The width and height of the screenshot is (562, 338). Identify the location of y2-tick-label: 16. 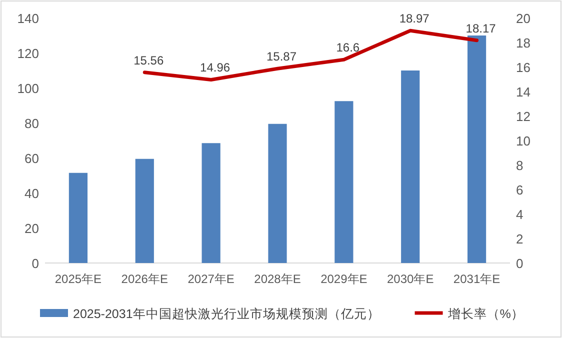
(523, 67).